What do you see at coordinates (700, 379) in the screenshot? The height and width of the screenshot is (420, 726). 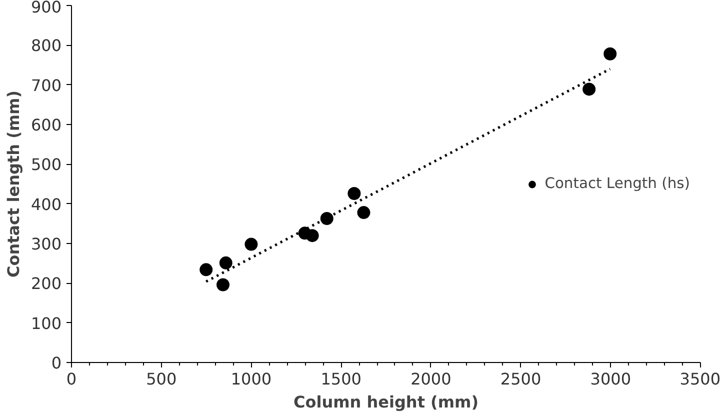 I see `x-tick-label: 3500` at bounding box center [700, 379].